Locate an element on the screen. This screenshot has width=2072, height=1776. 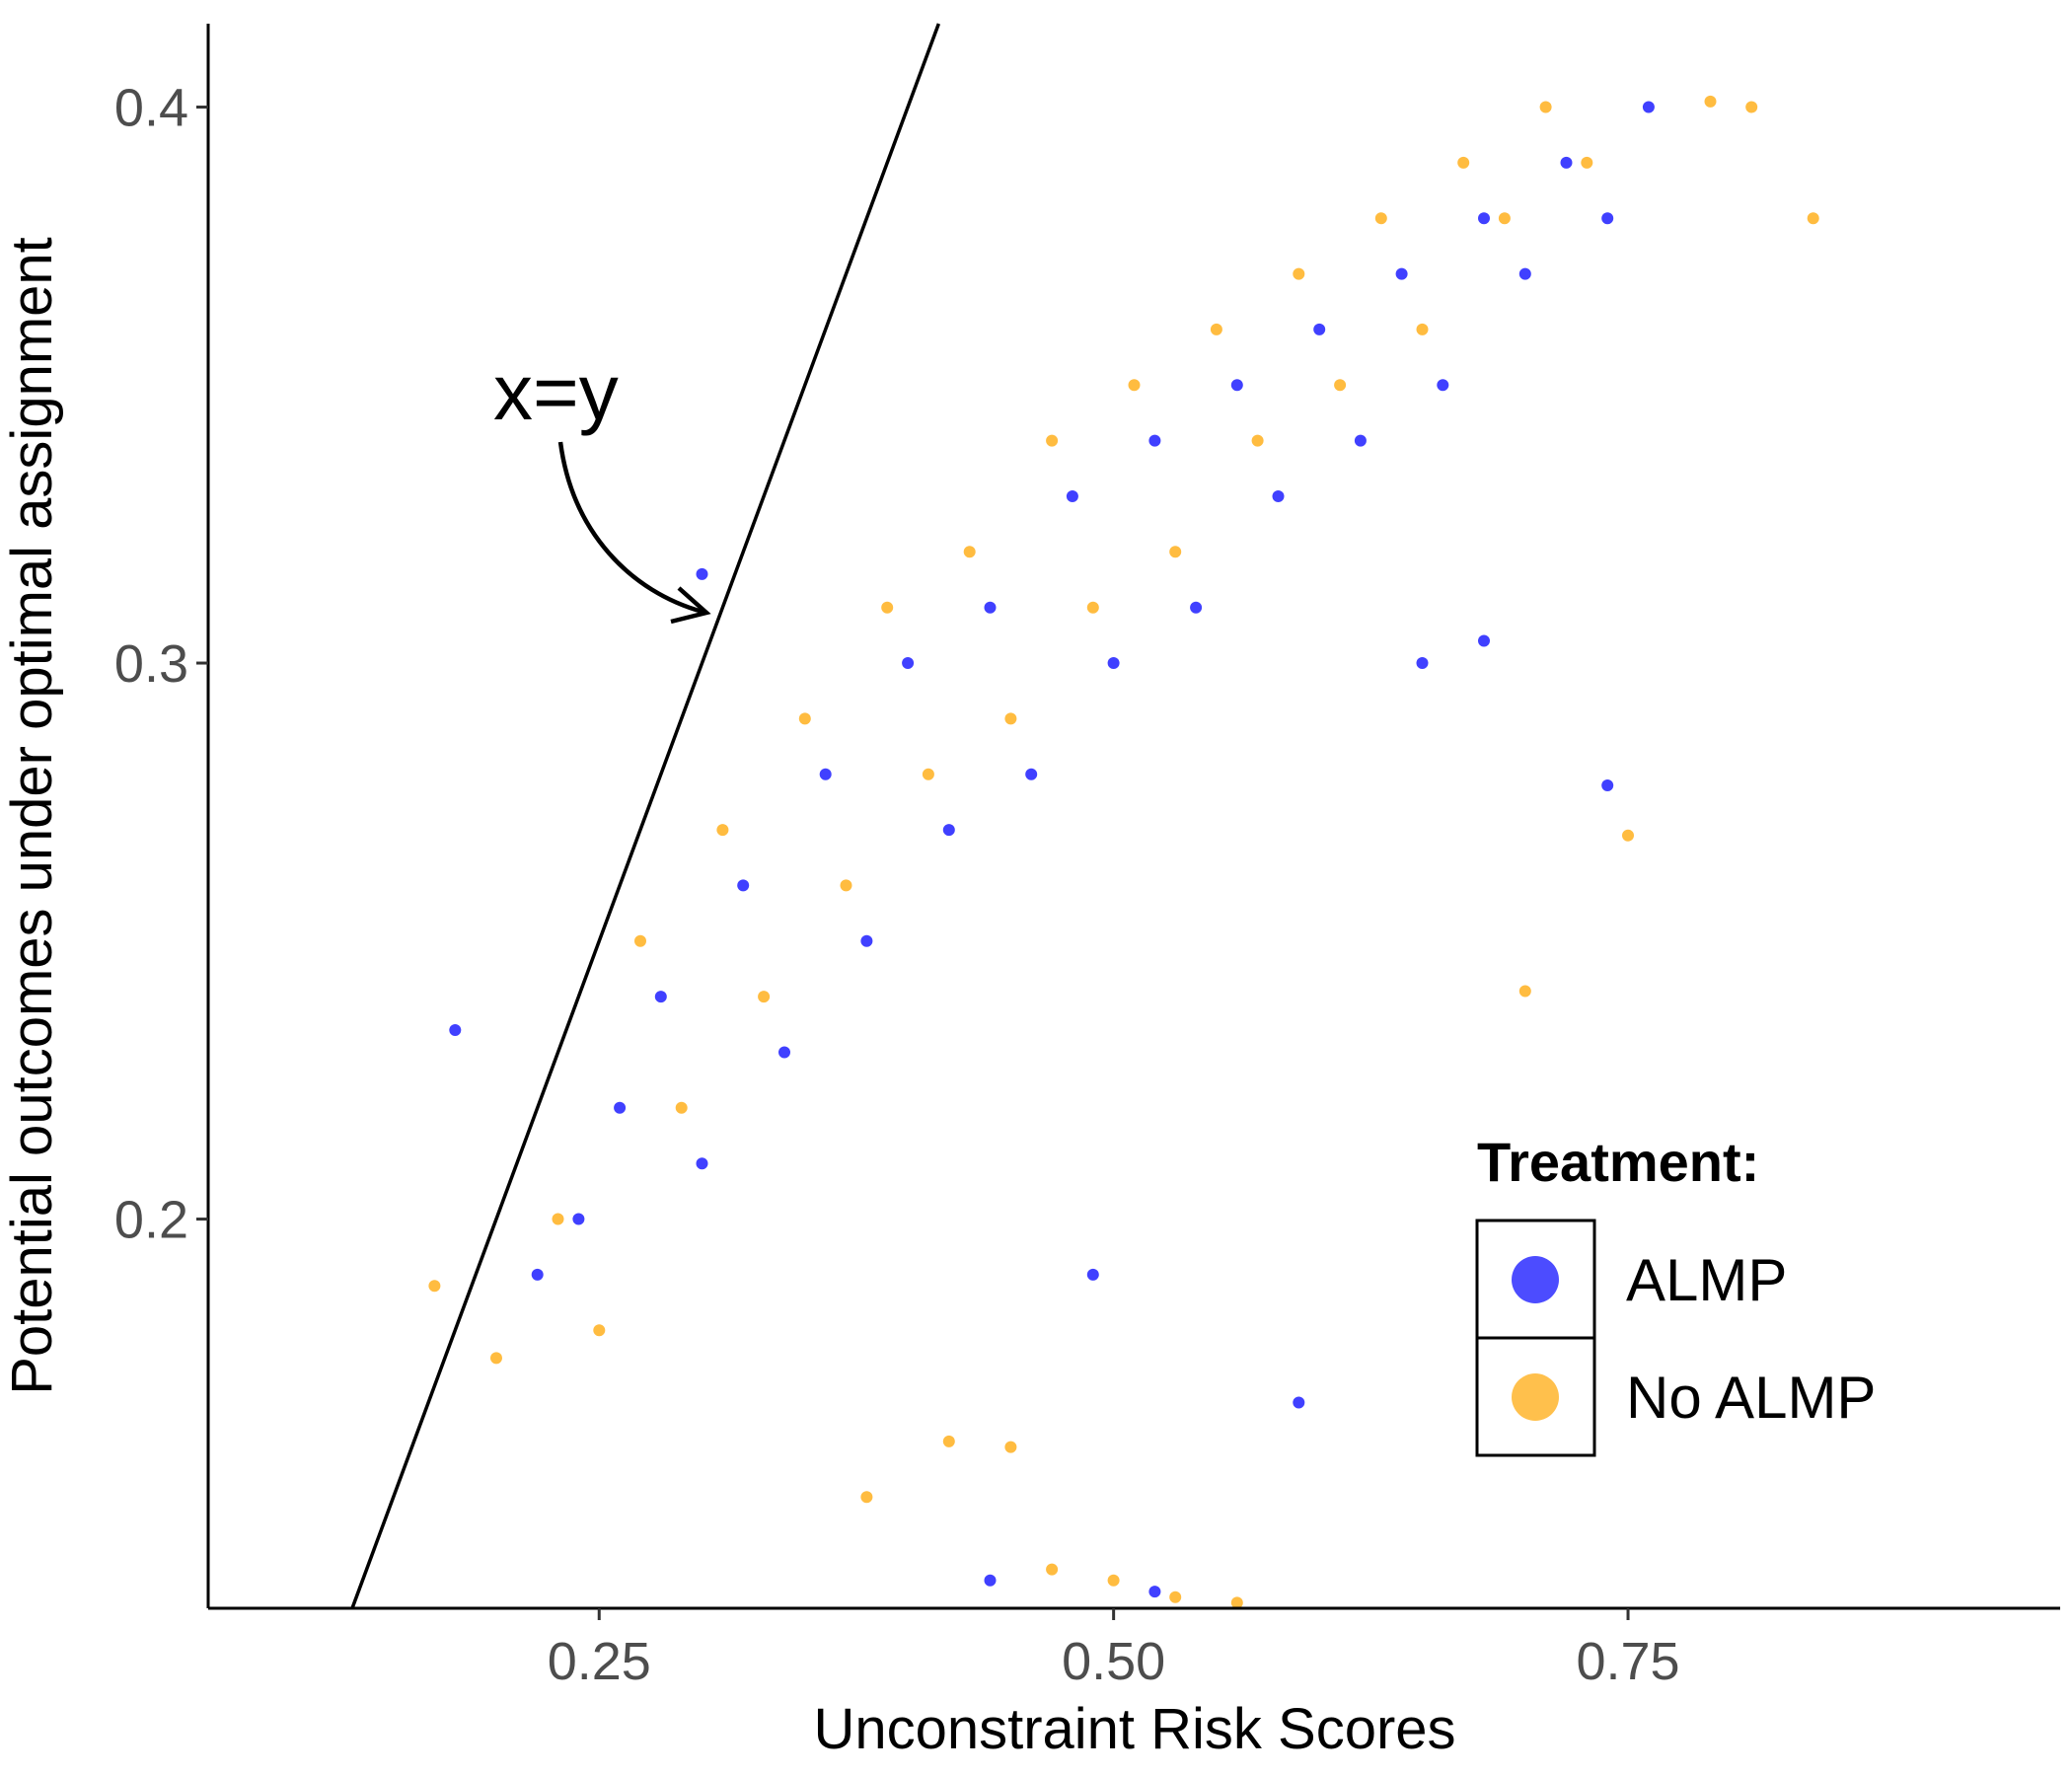
legend-swatch-no-almp is located at coordinates (1536, 1397).